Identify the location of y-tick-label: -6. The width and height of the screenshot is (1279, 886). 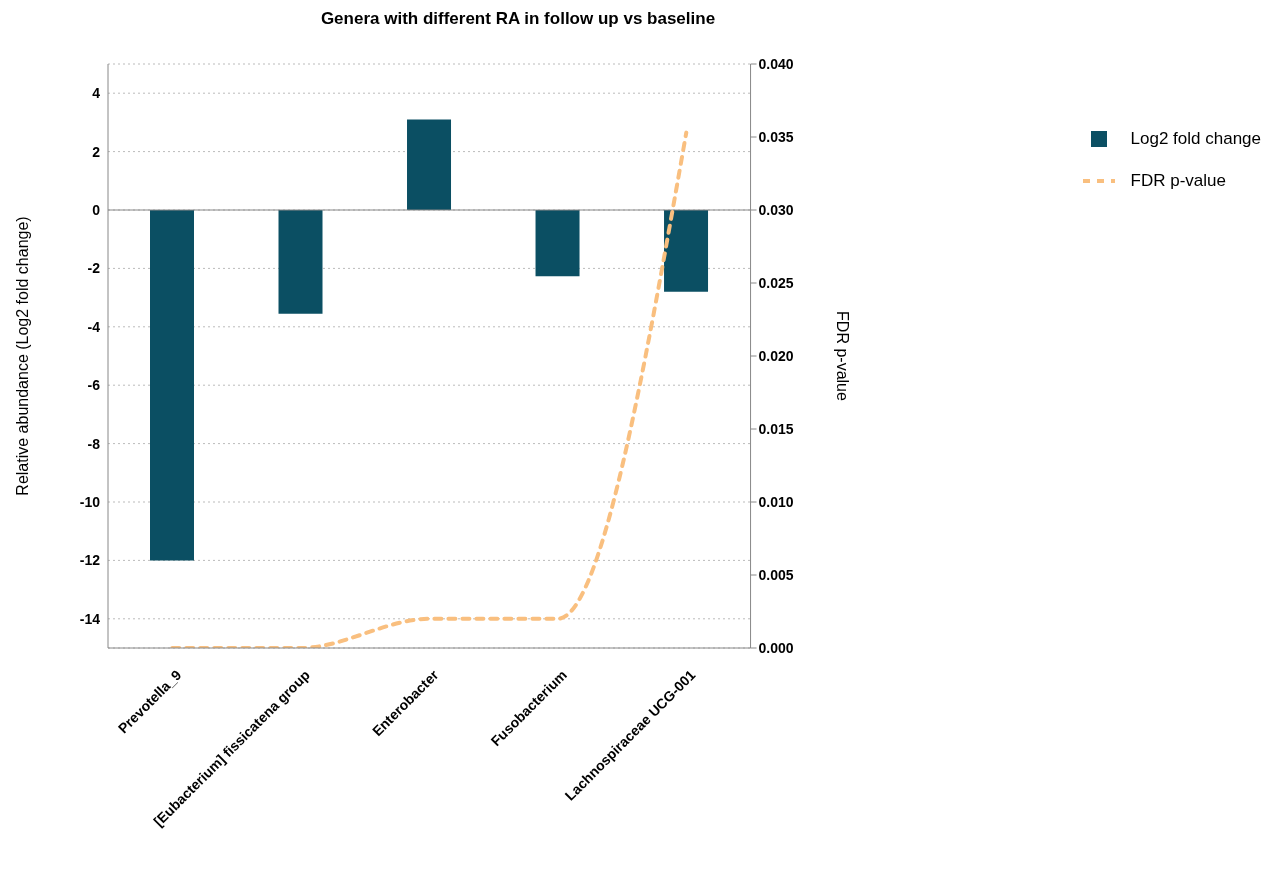
(94, 385).